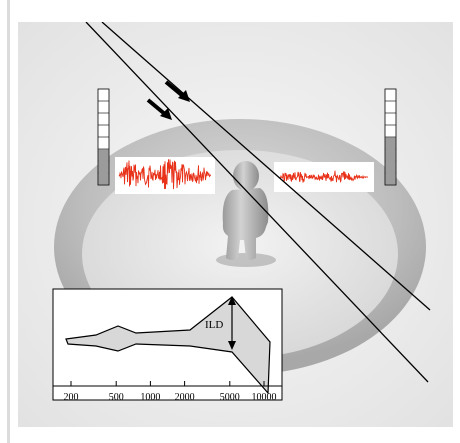 The height and width of the screenshot is (443, 460). What do you see at coordinates (103, 137) in the screenshot?
I see `left-level-bar` at bounding box center [103, 137].